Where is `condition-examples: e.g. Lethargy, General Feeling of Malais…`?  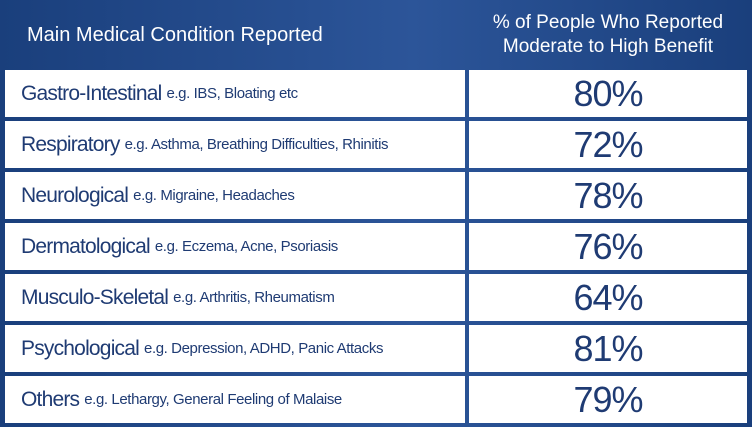 condition-examples: e.g. Lethargy, General Feeling of Malais… is located at coordinates (213, 399).